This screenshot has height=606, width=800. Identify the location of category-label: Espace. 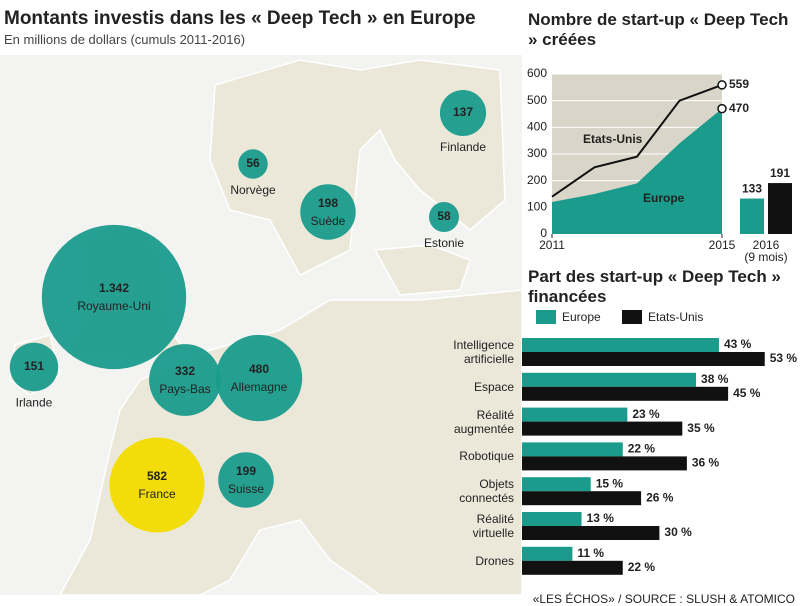
(493, 386).